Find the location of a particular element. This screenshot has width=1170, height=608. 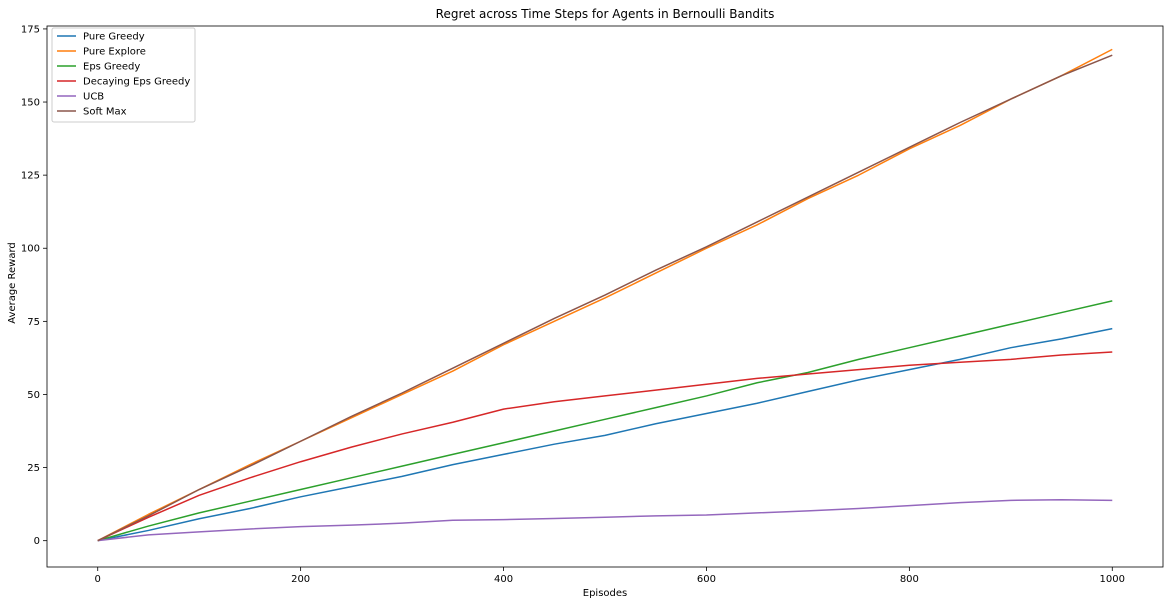

y-tick-label: 175 is located at coordinates (30, 29).